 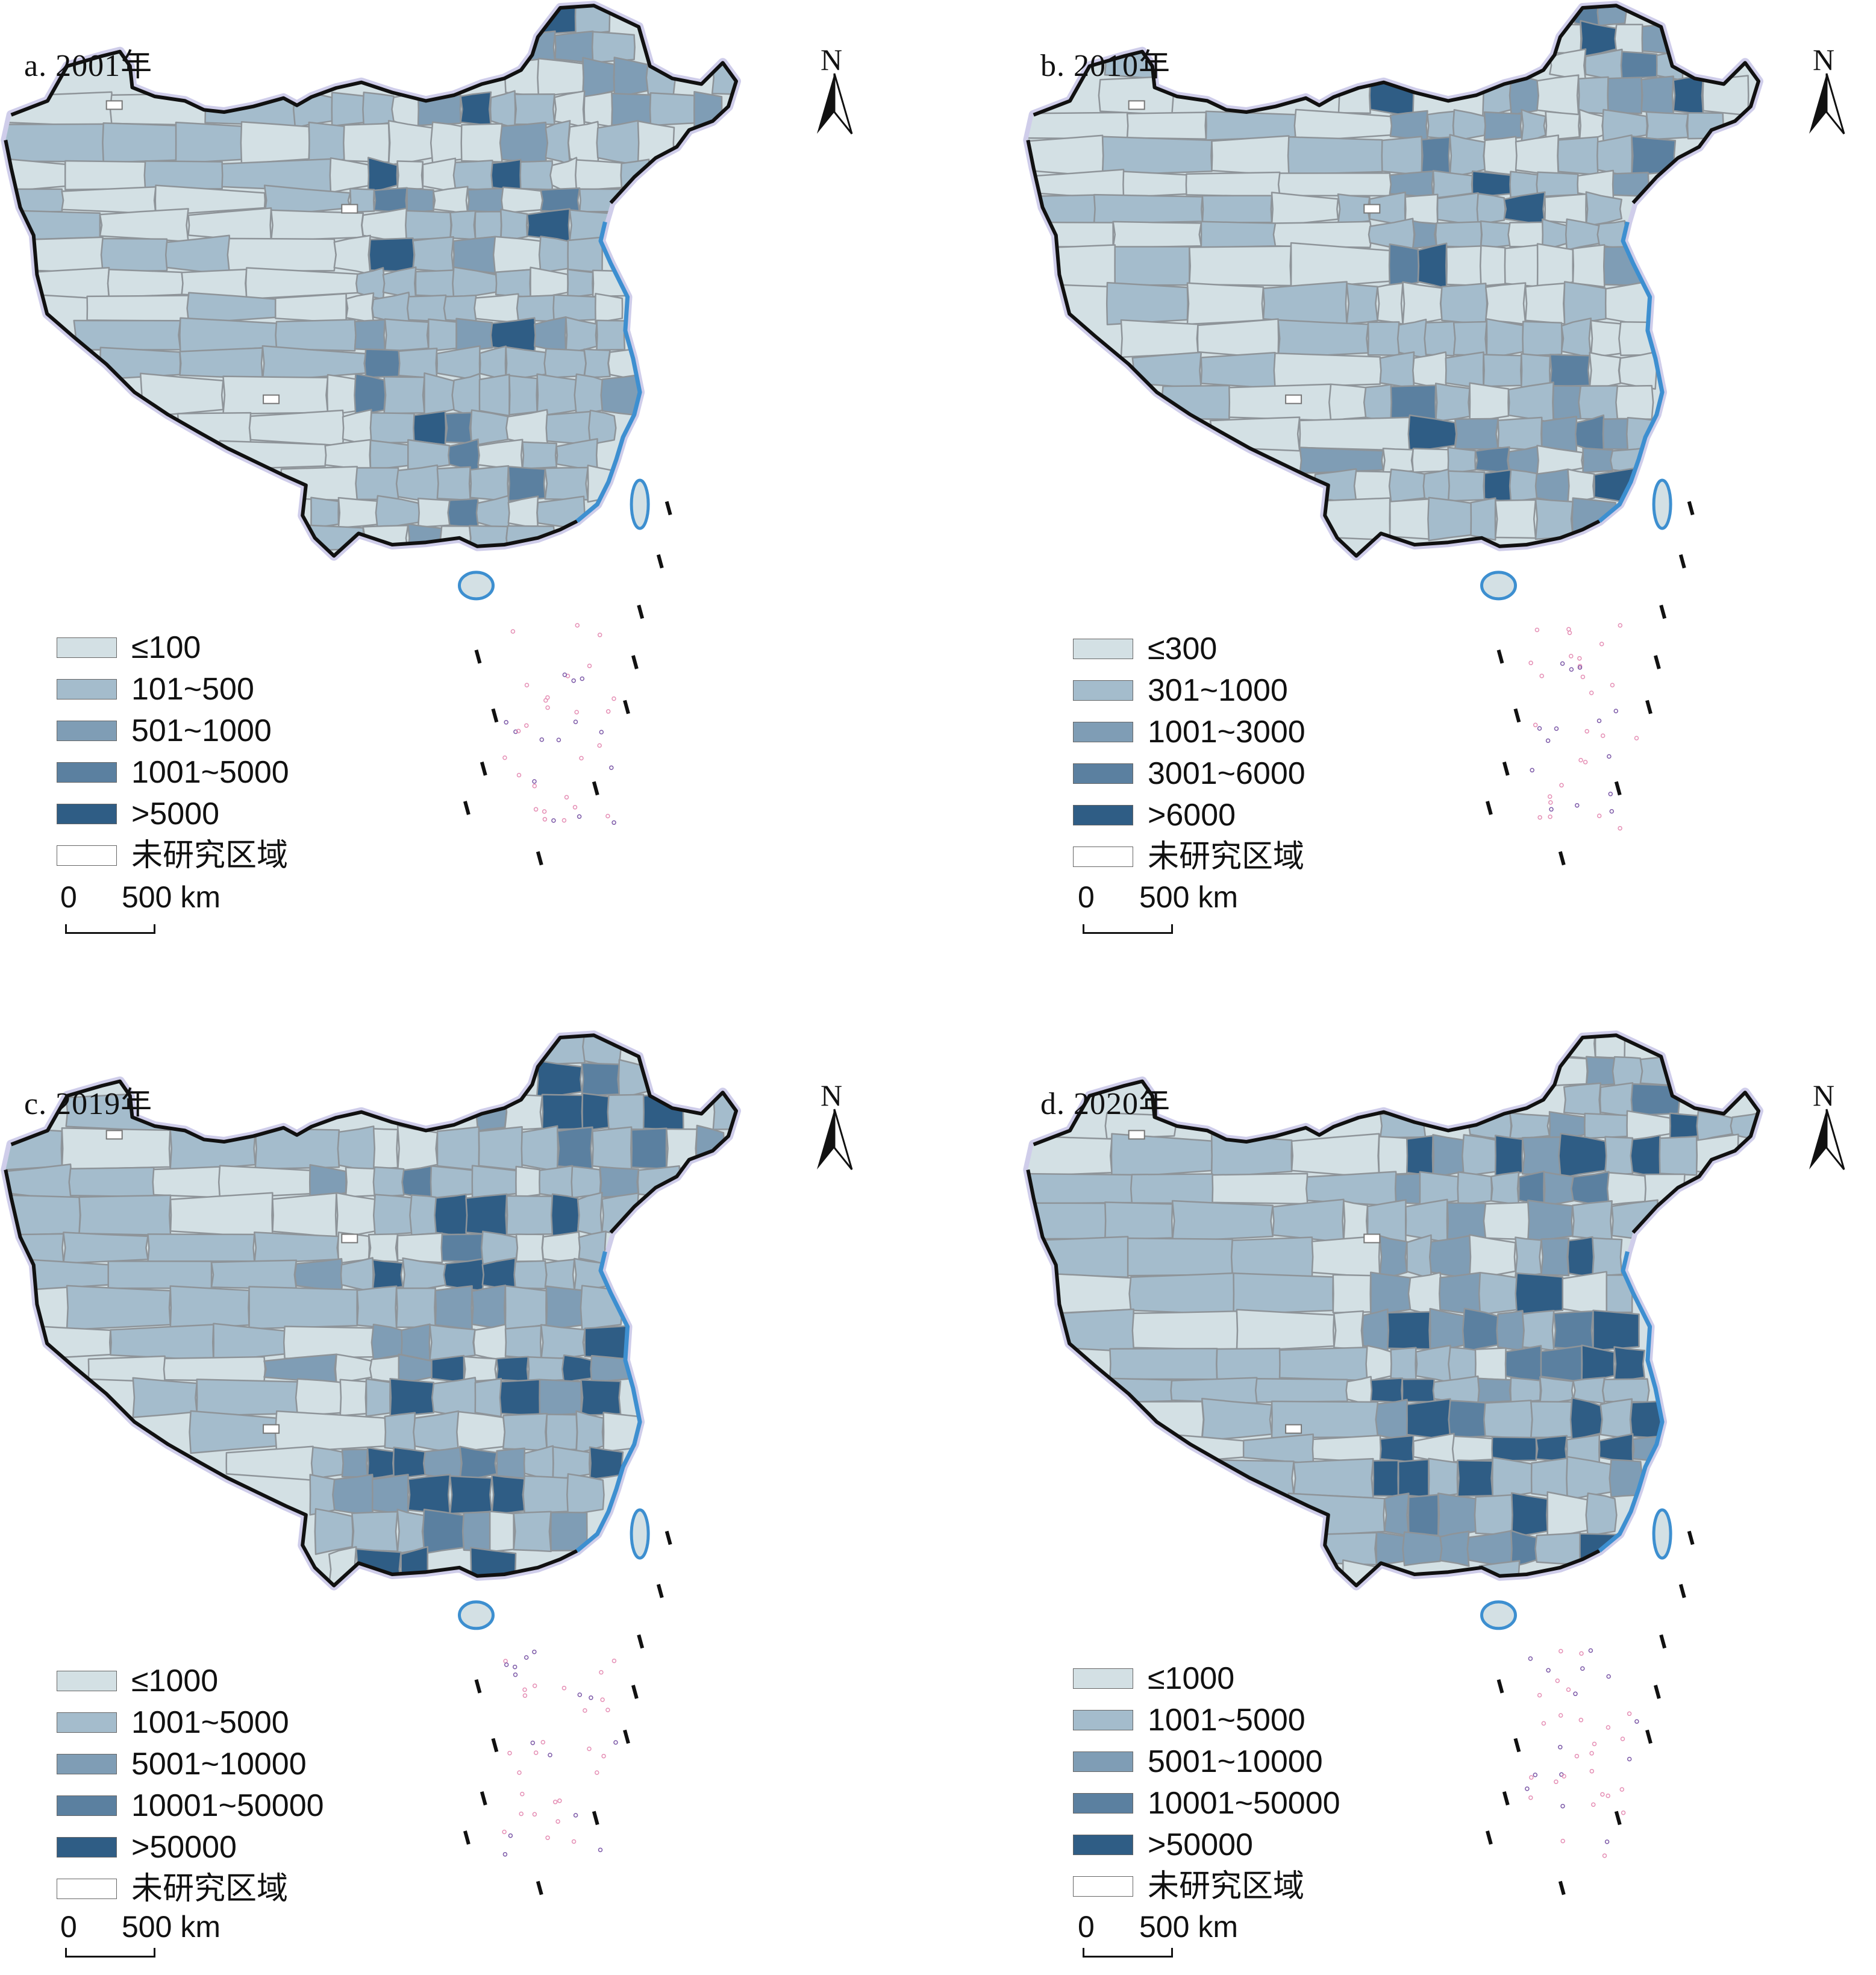 What do you see at coordinates (1824, 60) in the screenshot?
I see `north-label: N` at bounding box center [1824, 60].